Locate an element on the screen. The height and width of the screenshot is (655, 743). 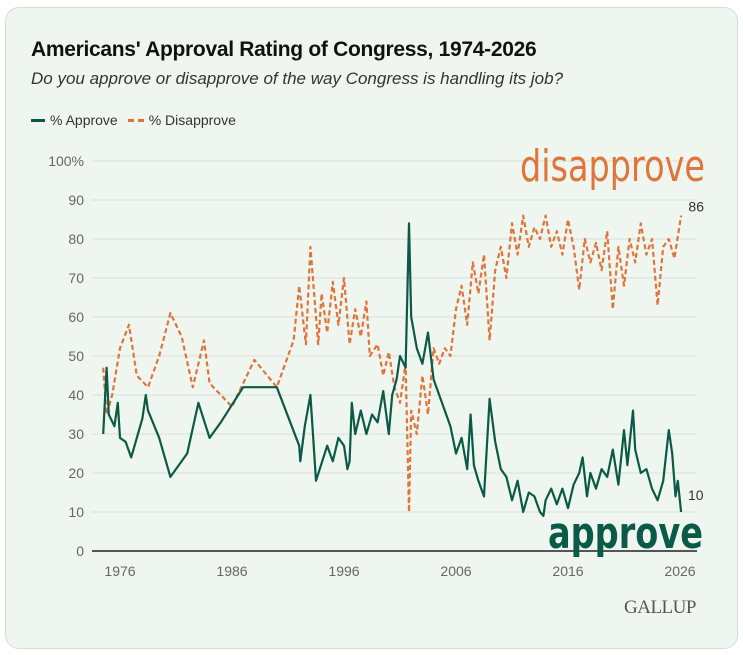
y-tick-label: 40 is located at coordinates (76, 395).